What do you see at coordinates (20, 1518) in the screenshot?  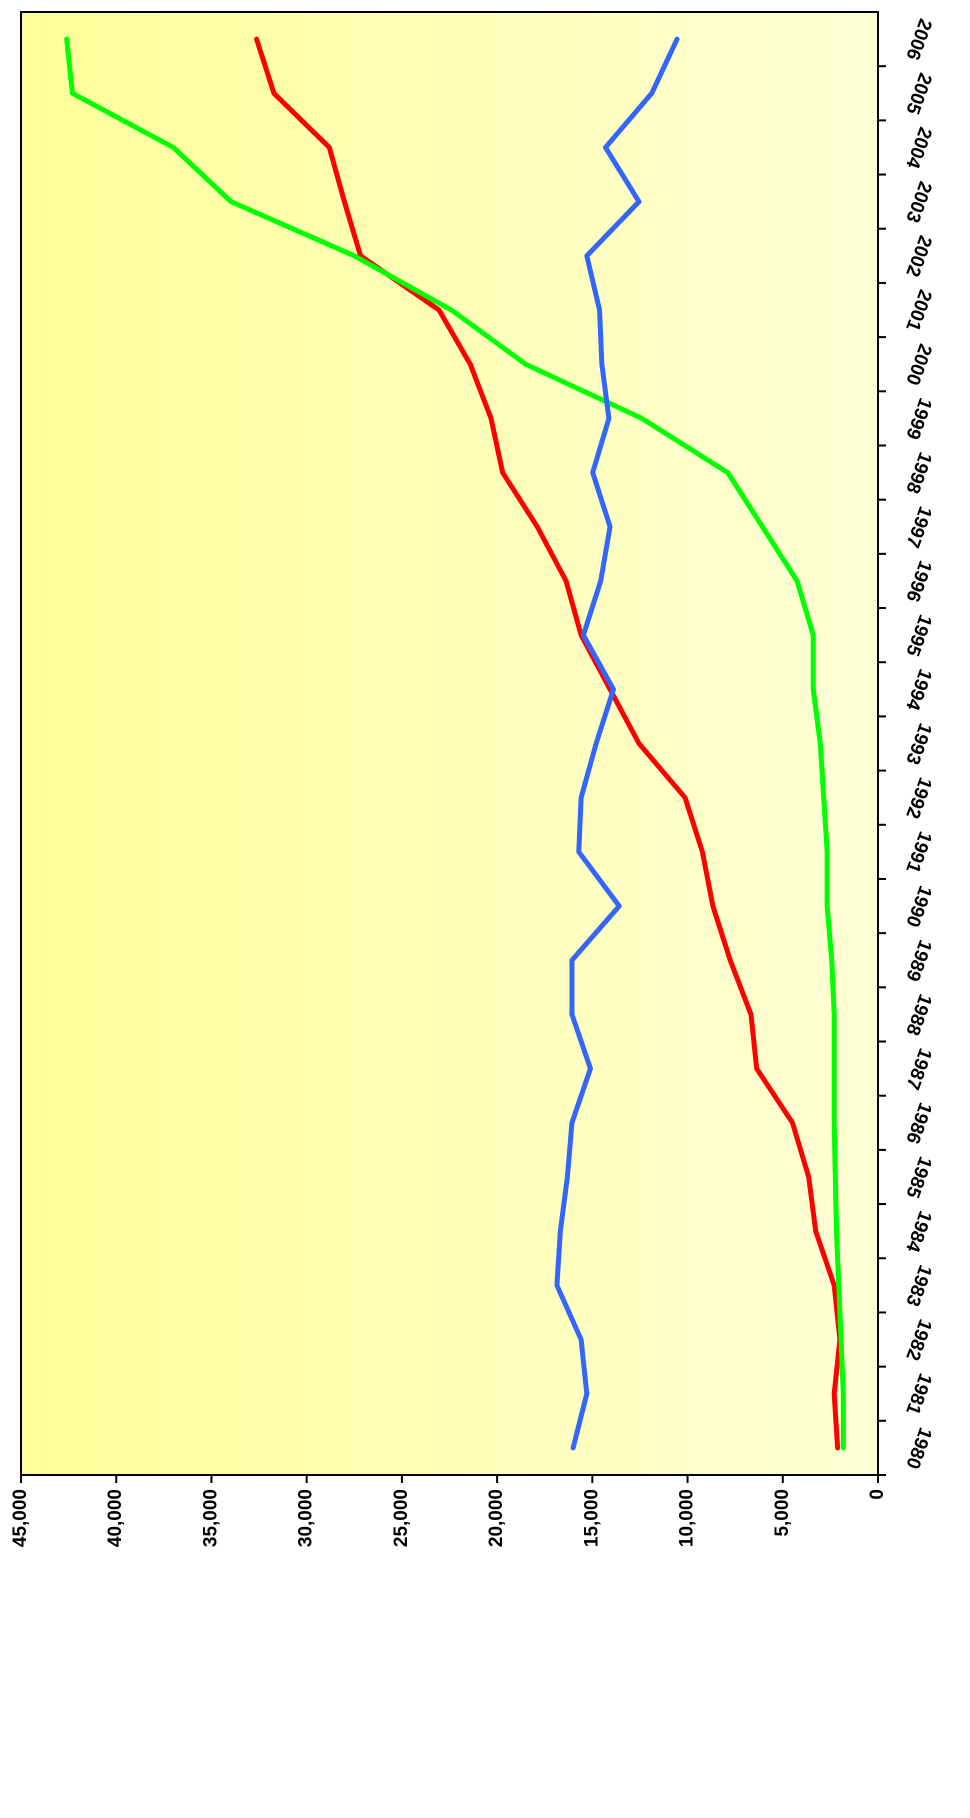 I see `value-tick-label: 45,000` at bounding box center [20, 1518].